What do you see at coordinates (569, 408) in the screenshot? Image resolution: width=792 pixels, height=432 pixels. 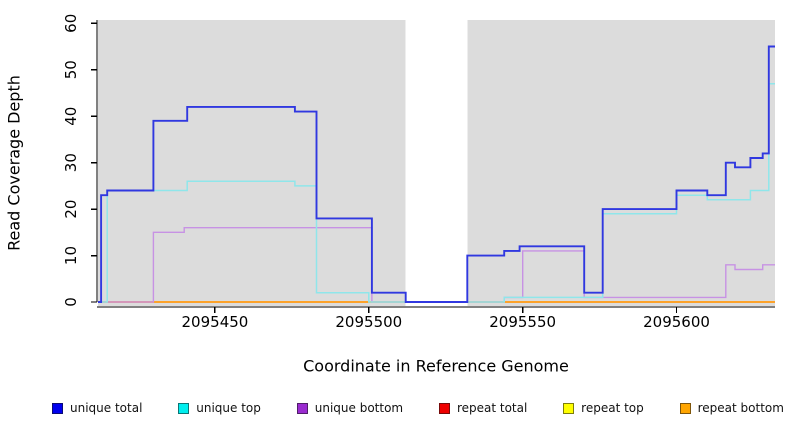 I see `legend-swatch-repeat-top-icon` at bounding box center [569, 408].